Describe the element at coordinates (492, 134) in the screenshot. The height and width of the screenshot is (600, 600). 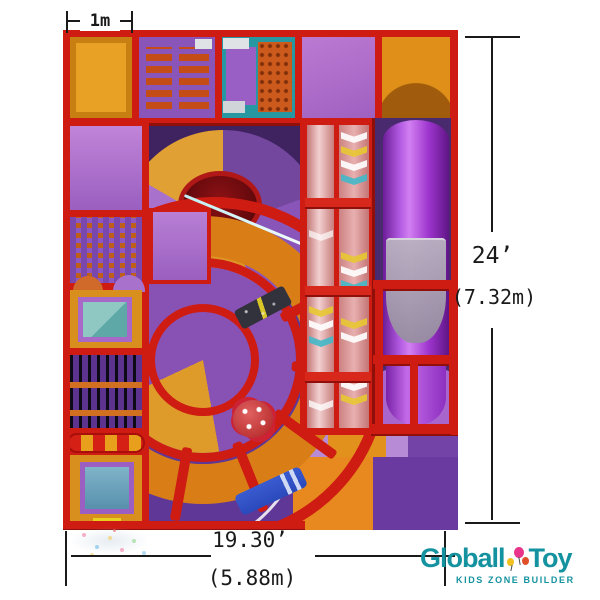
I see `height-line-upper` at that location.